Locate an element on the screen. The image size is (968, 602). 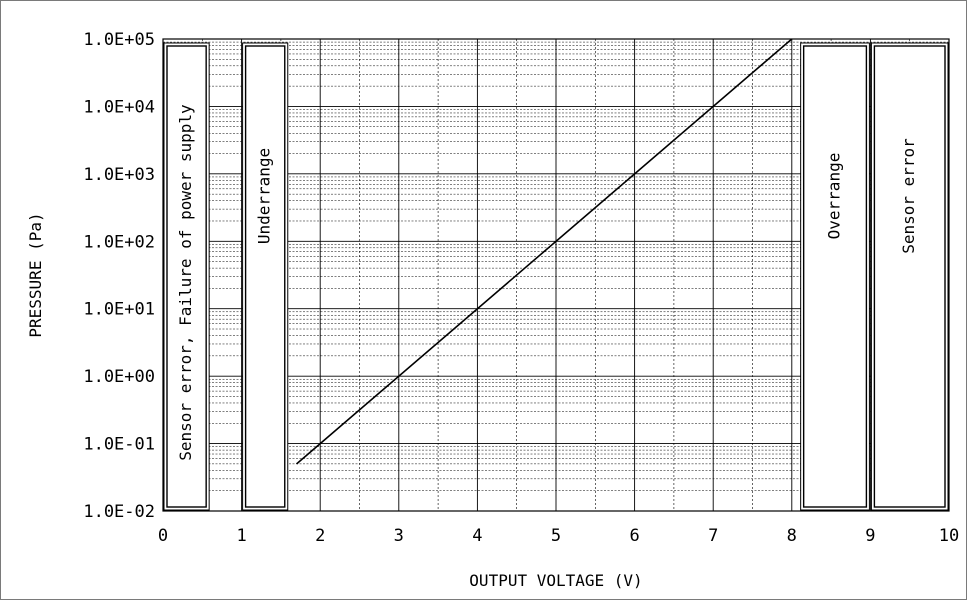
y-tick-label: 1.0E-01 is located at coordinates (119, 445).